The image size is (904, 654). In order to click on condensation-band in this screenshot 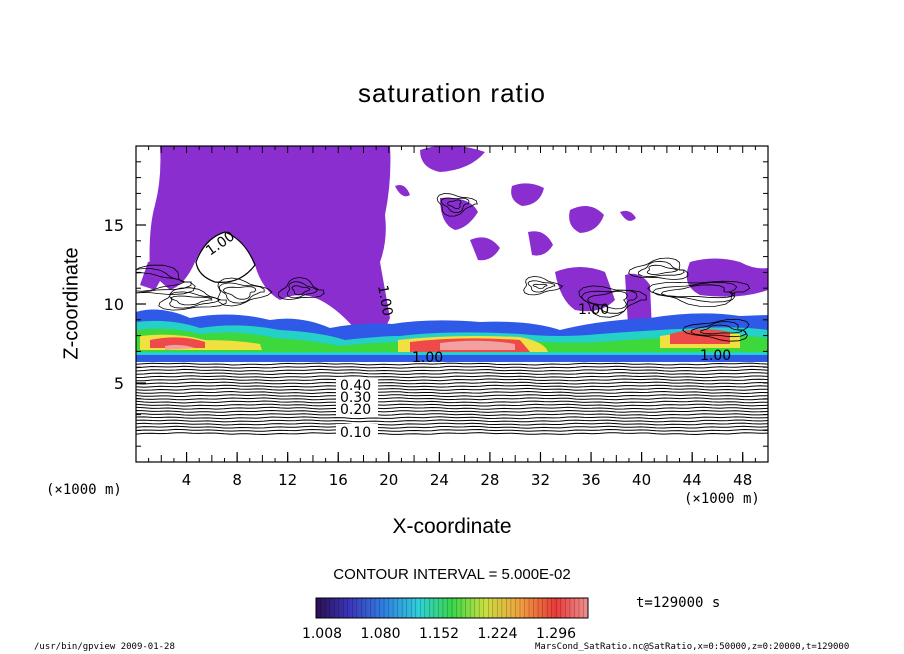, I will do `click(452, 335)`.